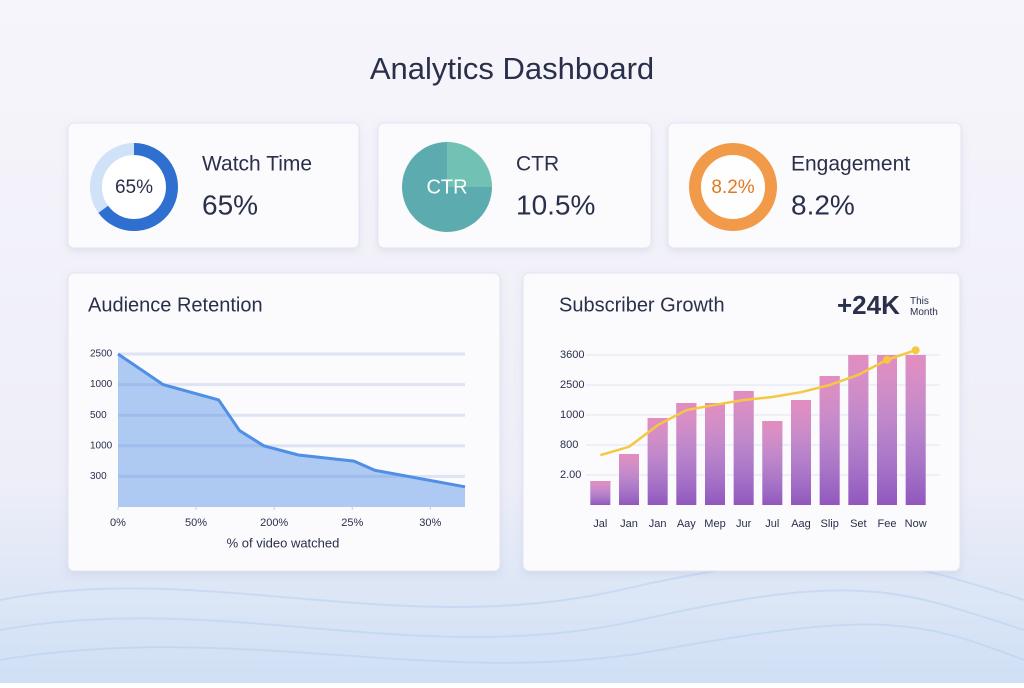 The width and height of the screenshot is (1024, 688). Describe the element at coordinates (868, 305) in the screenshot. I see `headline: +24K` at that location.